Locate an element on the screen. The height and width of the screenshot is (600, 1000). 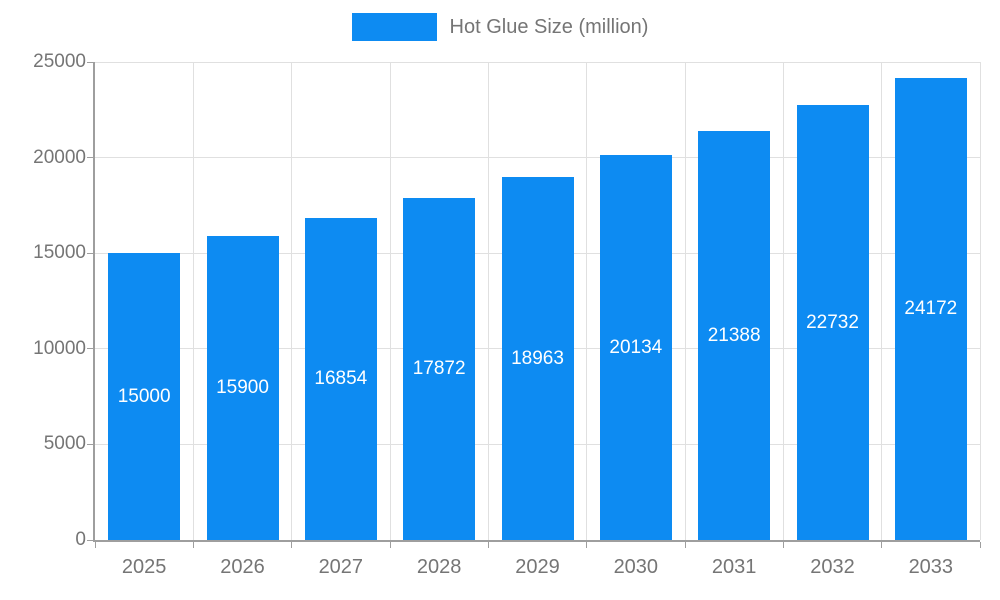
legend-swatch-icon is located at coordinates (394, 27).